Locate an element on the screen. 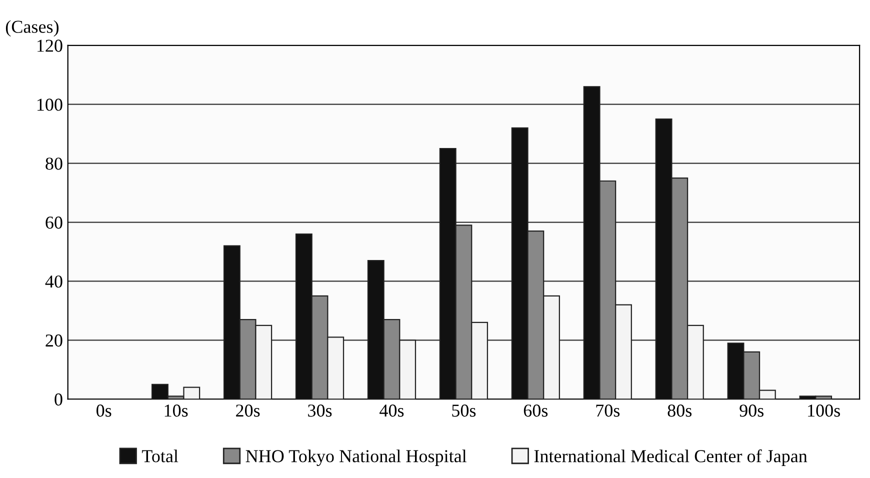 The height and width of the screenshot is (478, 870). x-tick-label: 60s is located at coordinates (536, 410).